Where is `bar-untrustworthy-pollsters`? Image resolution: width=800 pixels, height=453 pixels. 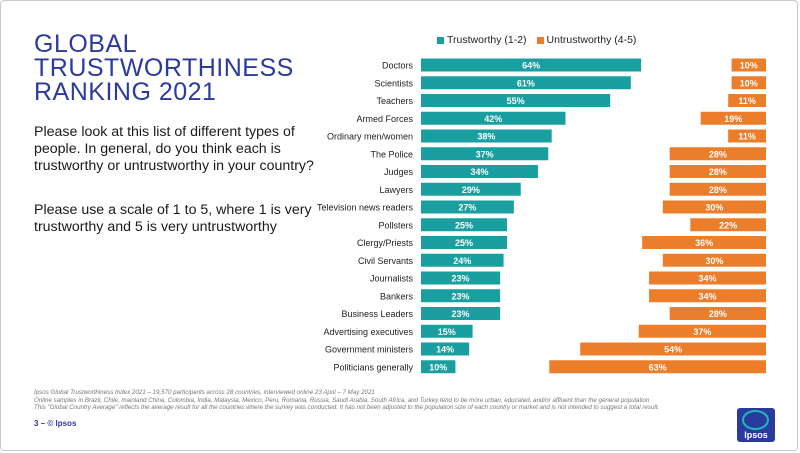
bar-untrustworthy-pollsters is located at coordinates (728, 225).